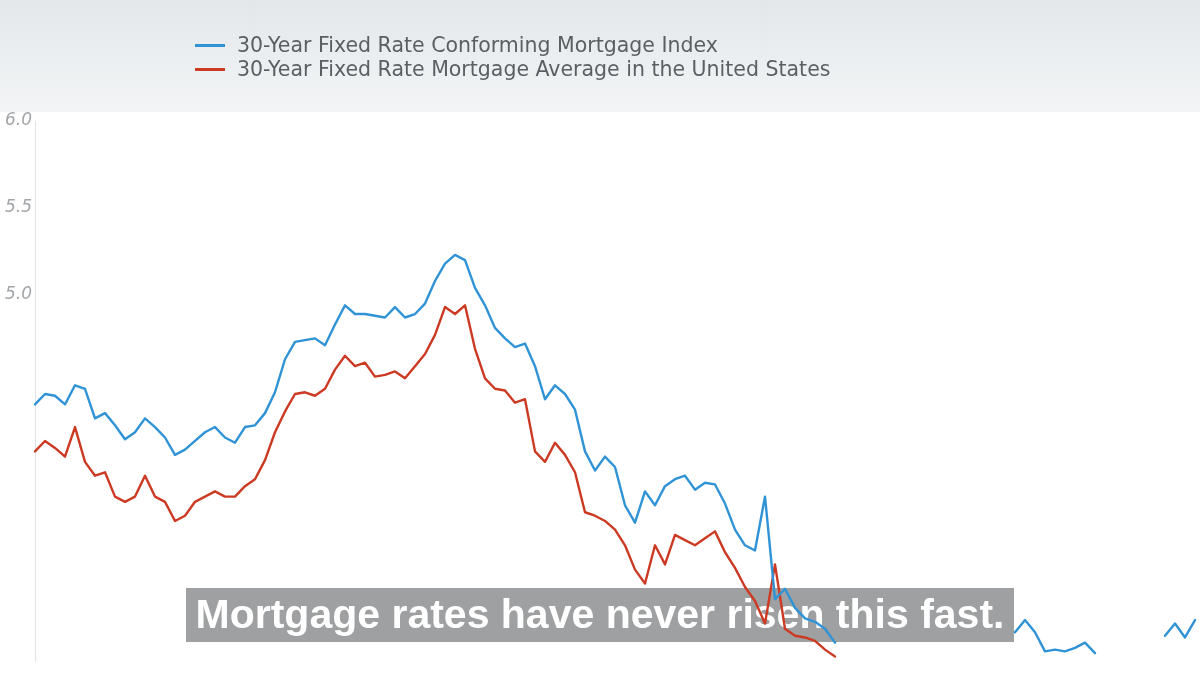  What do you see at coordinates (477, 45) in the screenshot?
I see `legend-label: 30-Year Fixed Rate Conforming Mortgage Index` at bounding box center [477, 45].